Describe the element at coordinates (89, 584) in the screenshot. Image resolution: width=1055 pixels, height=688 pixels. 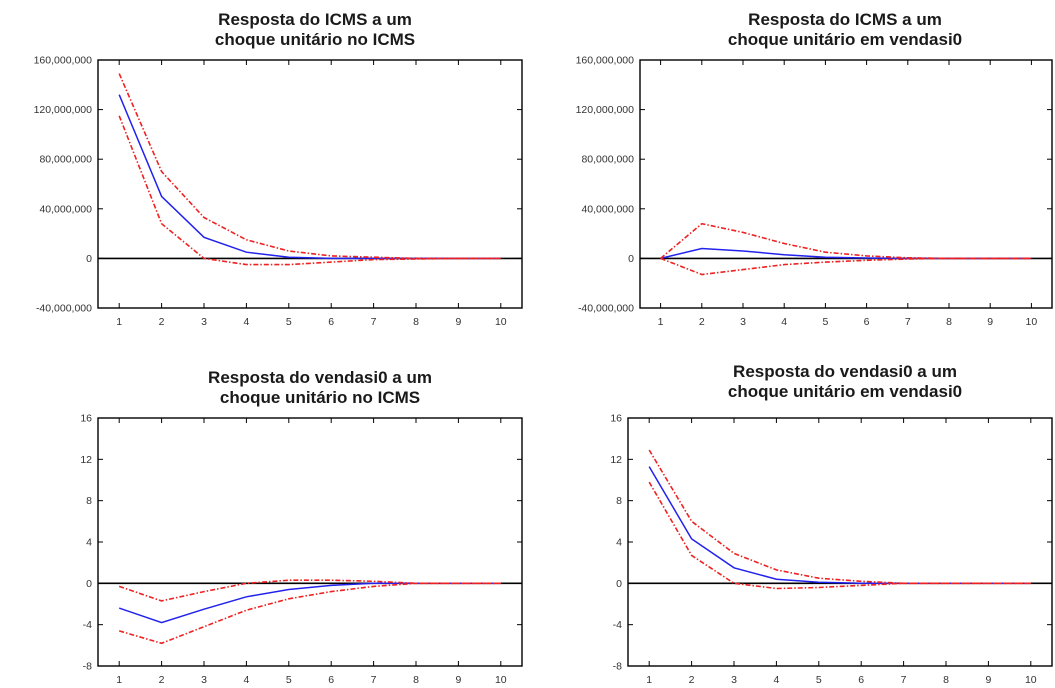
I see `chart-3-y-tick-label: 0` at that location.